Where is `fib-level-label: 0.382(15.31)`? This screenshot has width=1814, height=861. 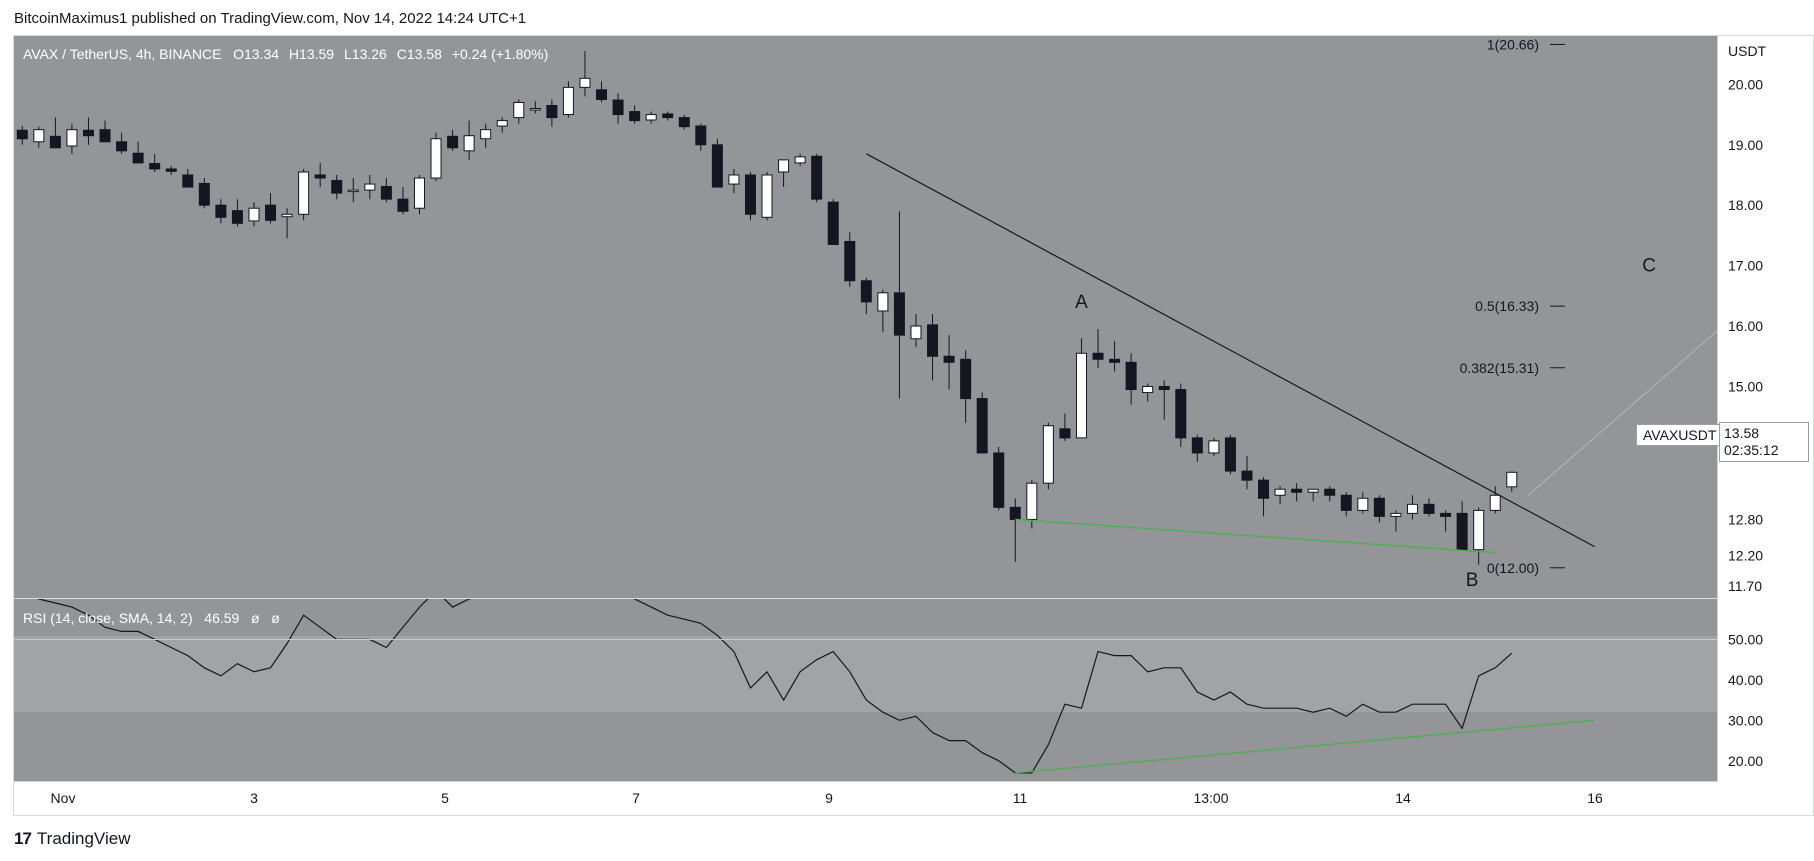 fib-level-label: 0.382(15.31) is located at coordinates (1499, 368).